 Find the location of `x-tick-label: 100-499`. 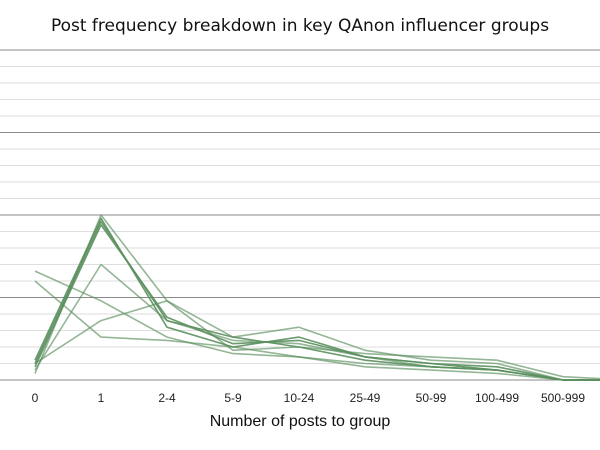

x-tick-label: 100-499 is located at coordinates (497, 398).